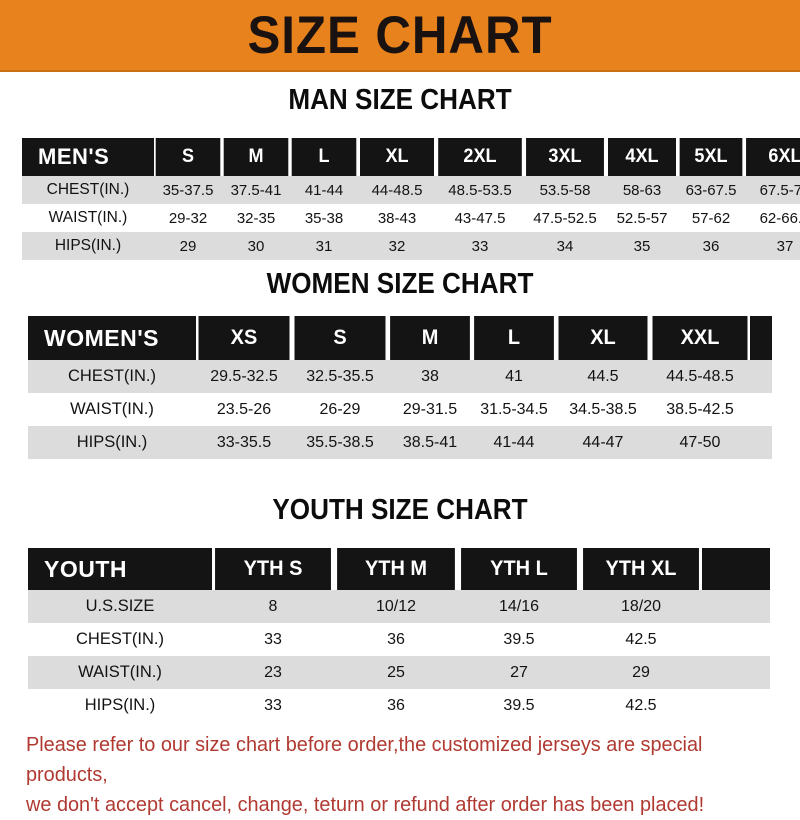 This screenshot has height=820, width=800. I want to click on column-header-yth-m: YTH M, so click(396, 569).